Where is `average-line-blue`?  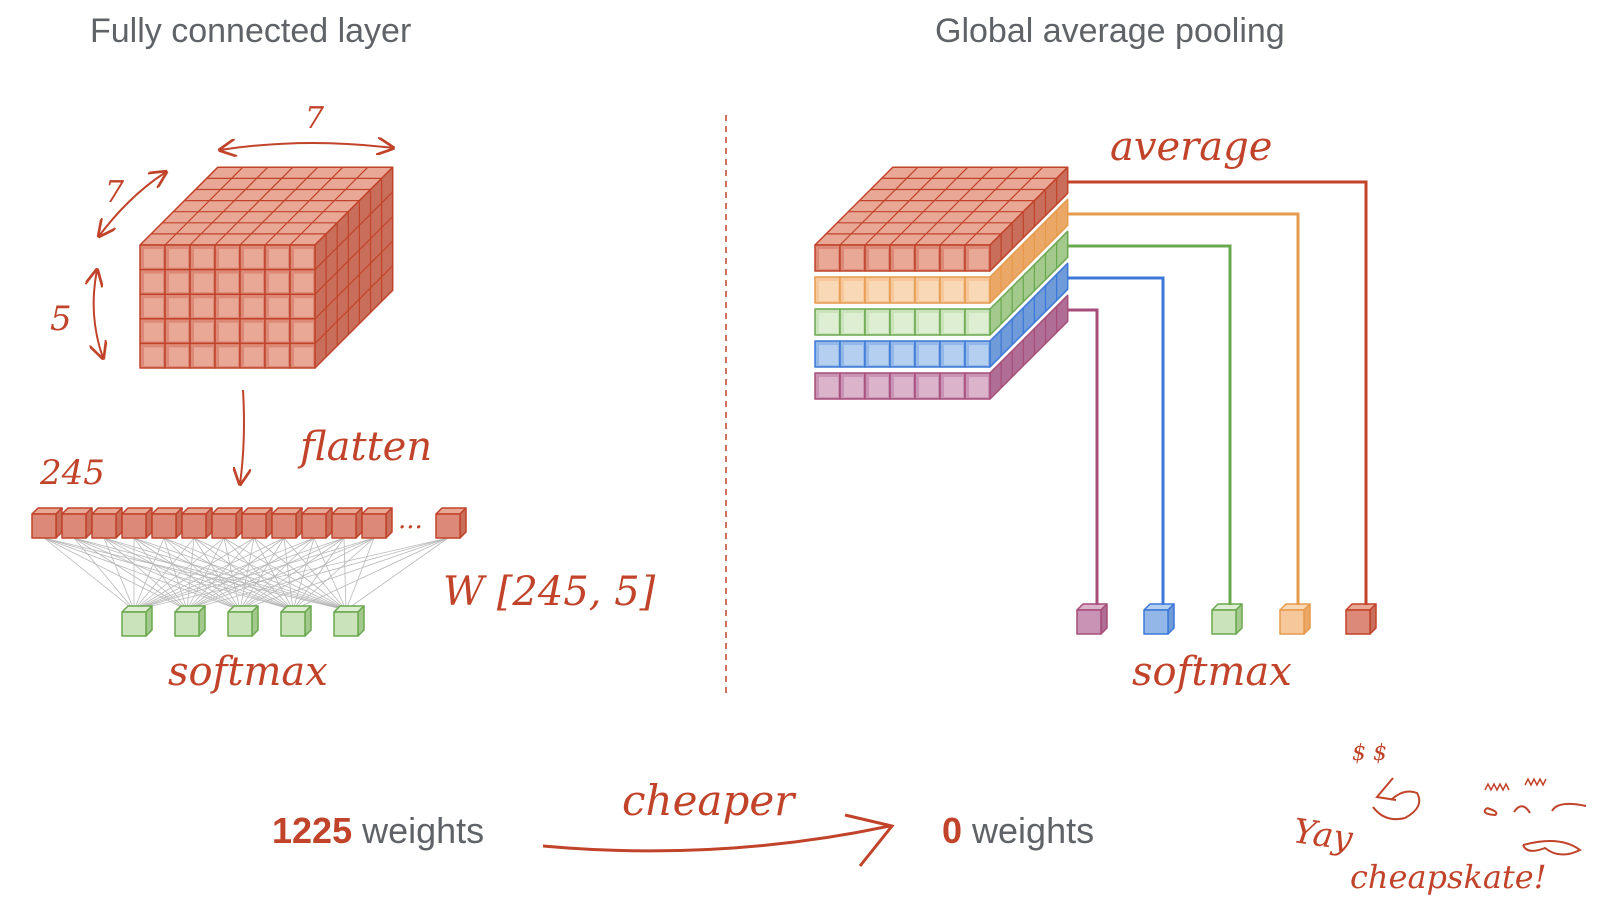 average-line-blue is located at coordinates (1116, 440).